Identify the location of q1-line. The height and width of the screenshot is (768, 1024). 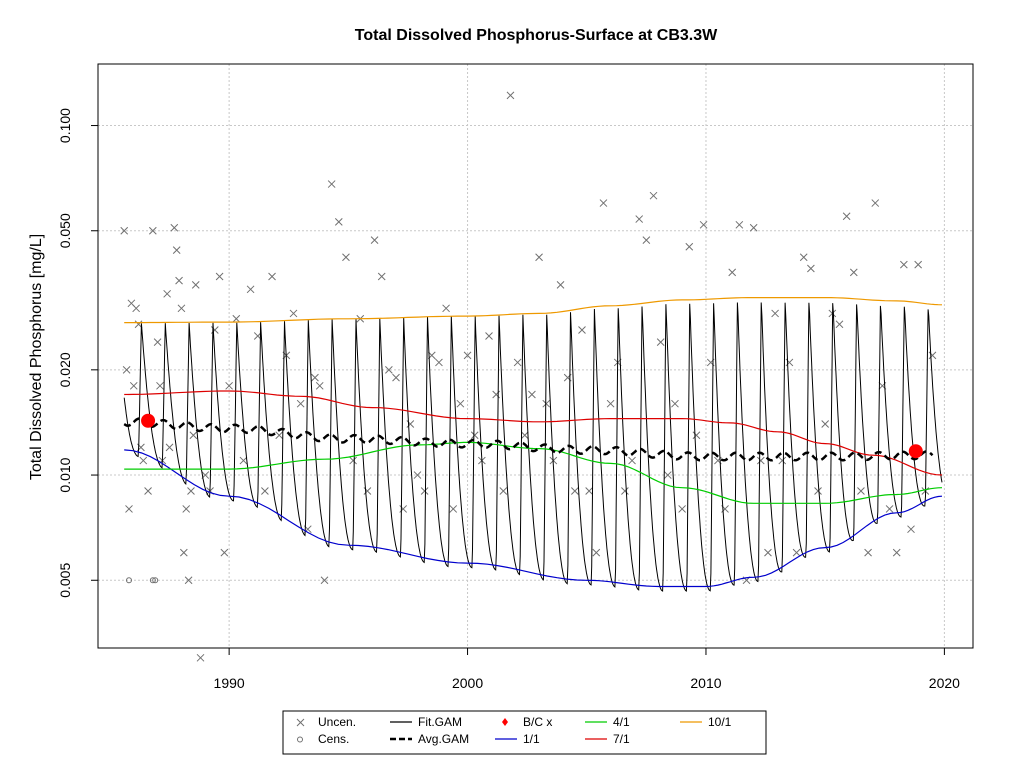
(533, 518).